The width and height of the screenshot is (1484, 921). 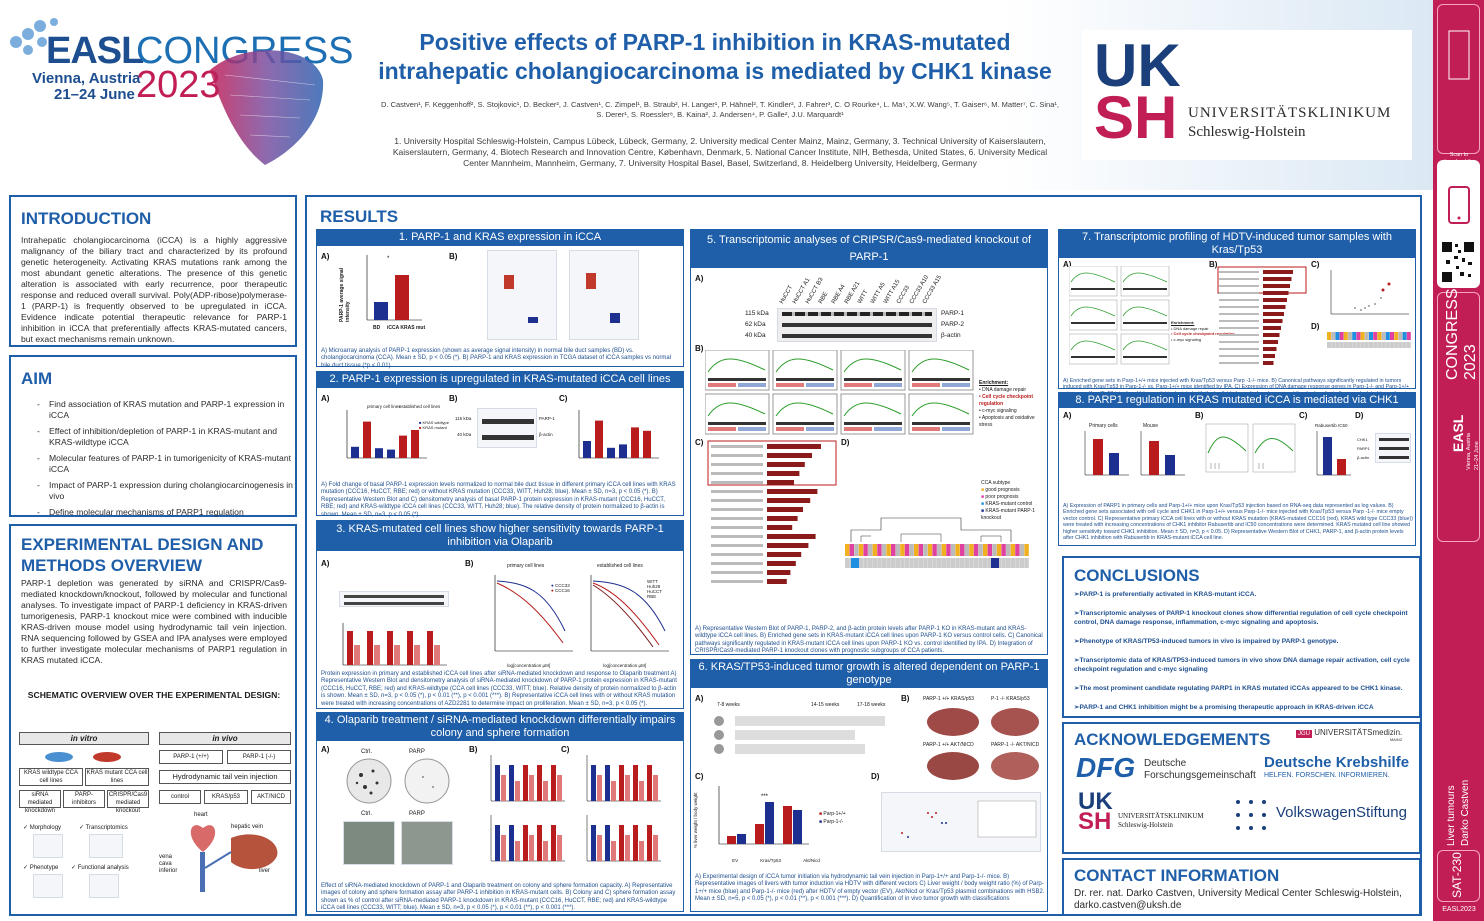 I want to click on s7-gsea-curve, so click(x=1093, y=277).